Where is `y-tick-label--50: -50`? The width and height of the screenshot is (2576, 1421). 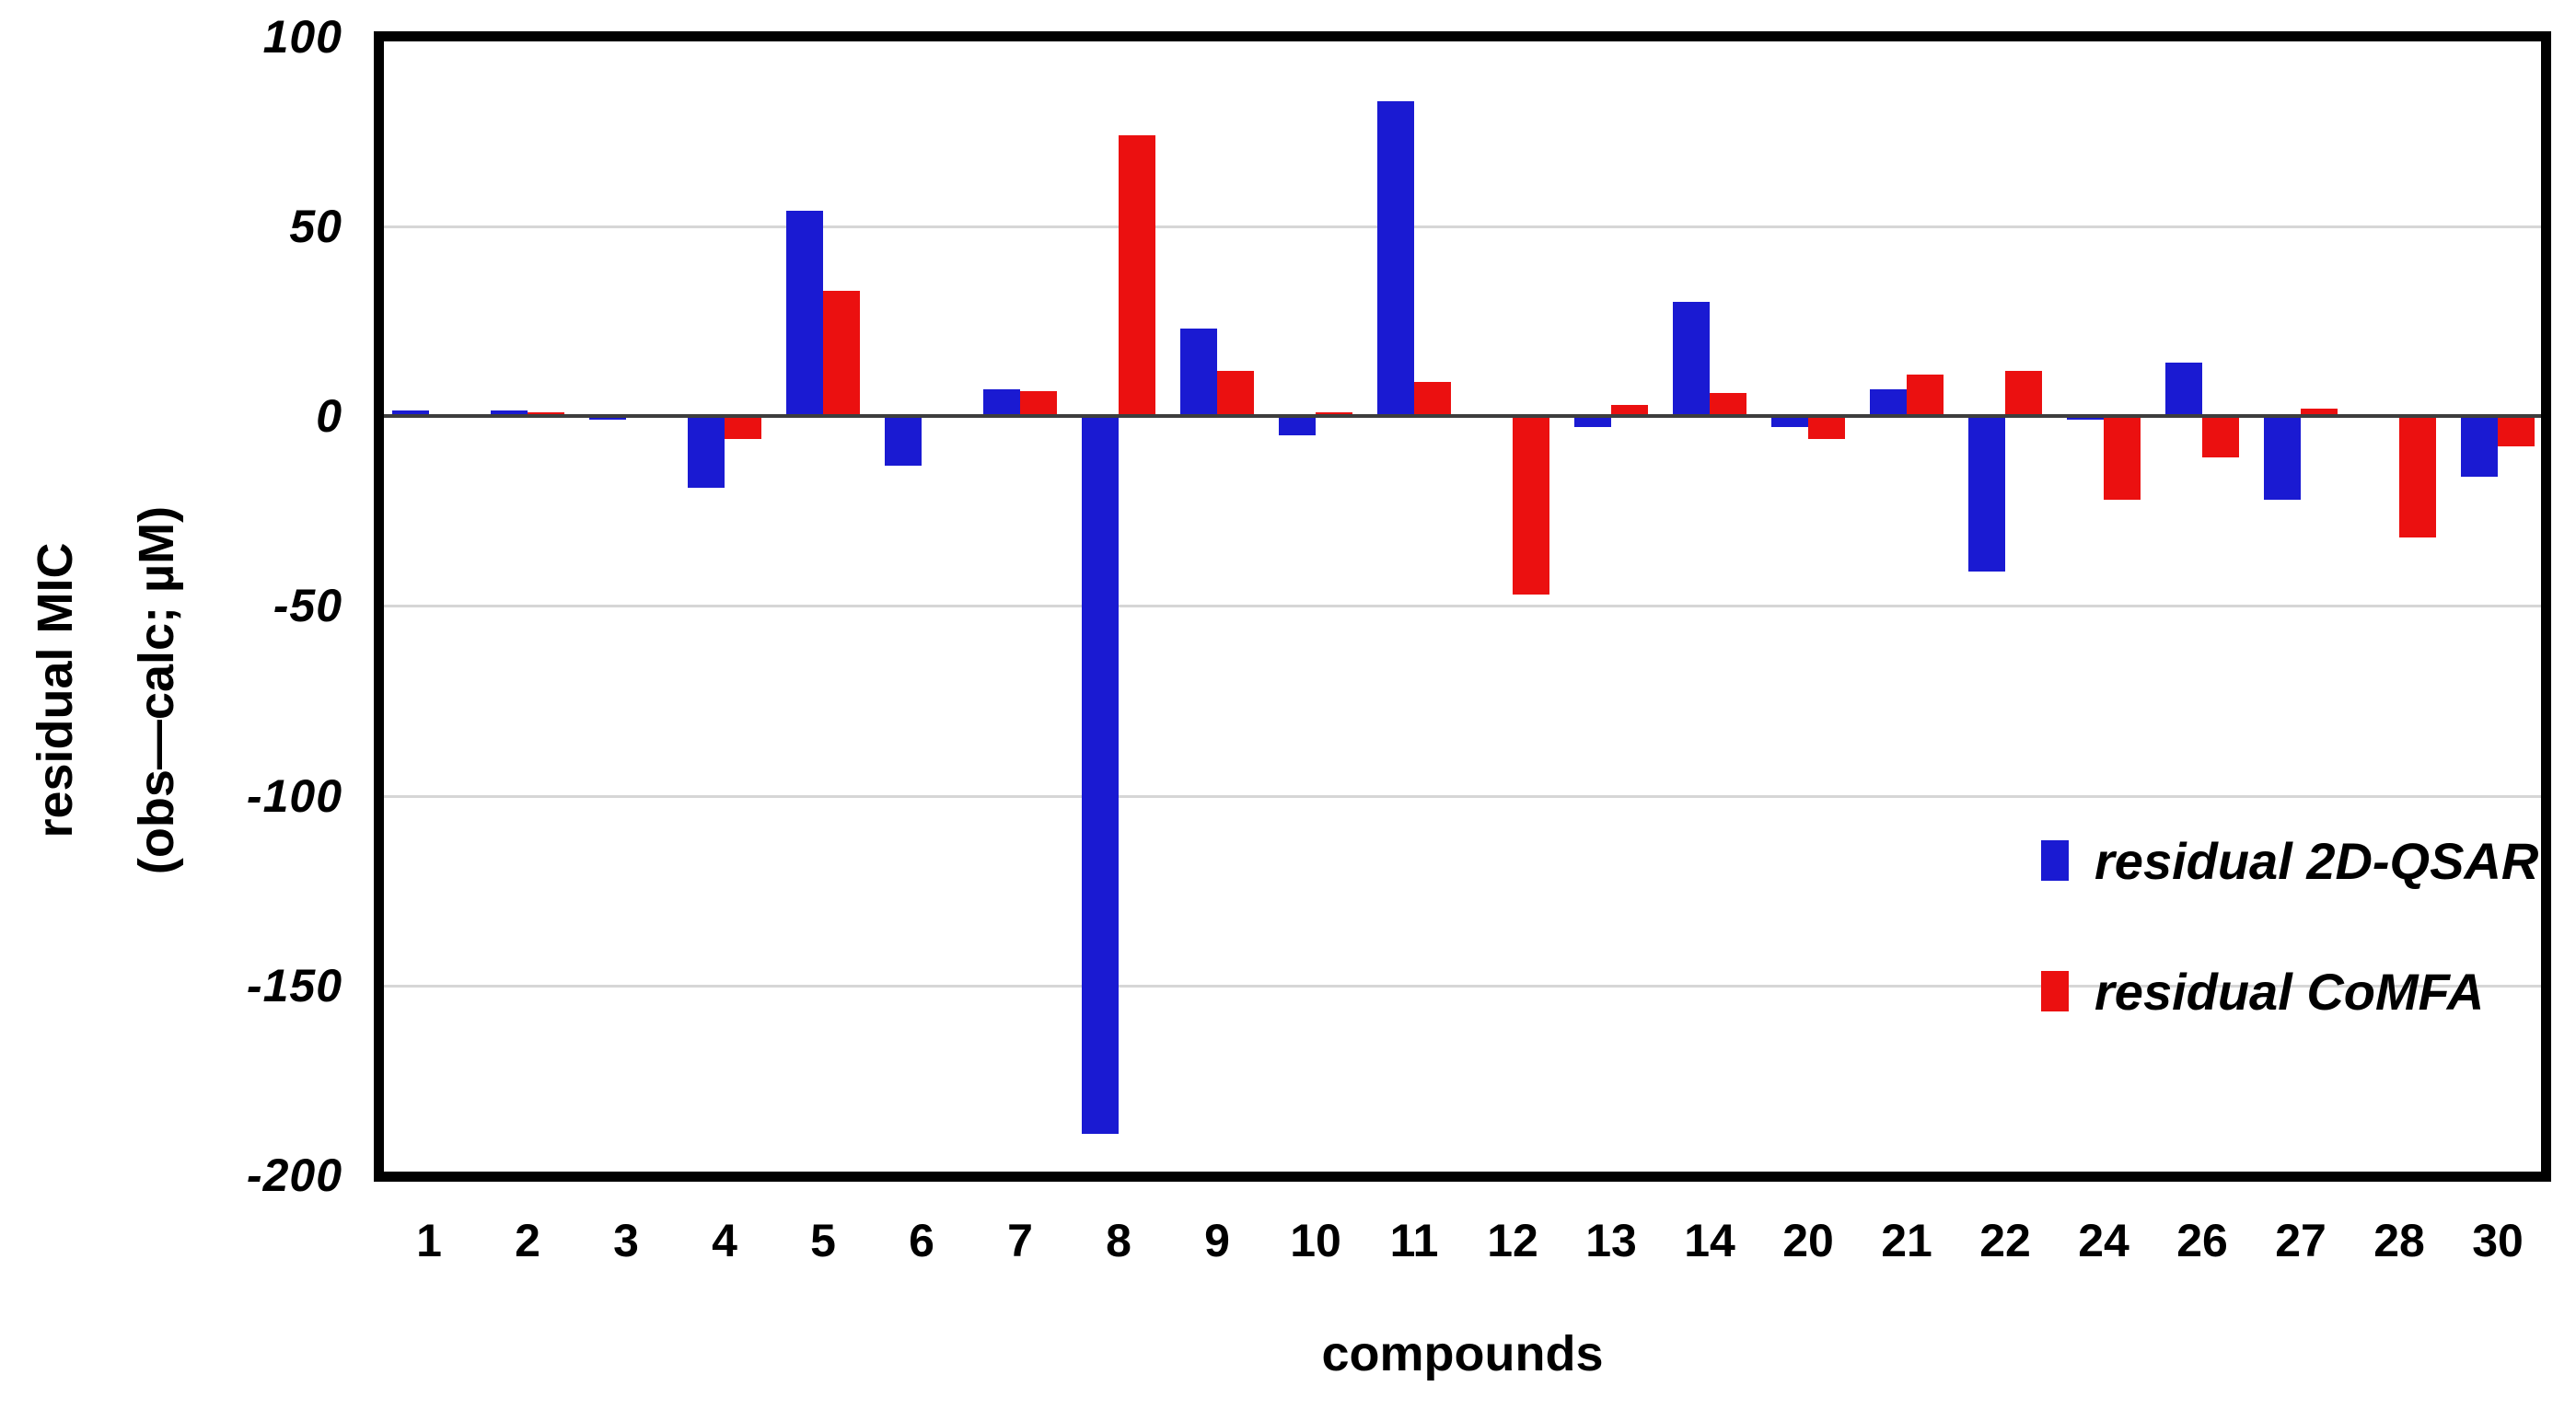 y-tick-label--50: -50 is located at coordinates (307, 606).